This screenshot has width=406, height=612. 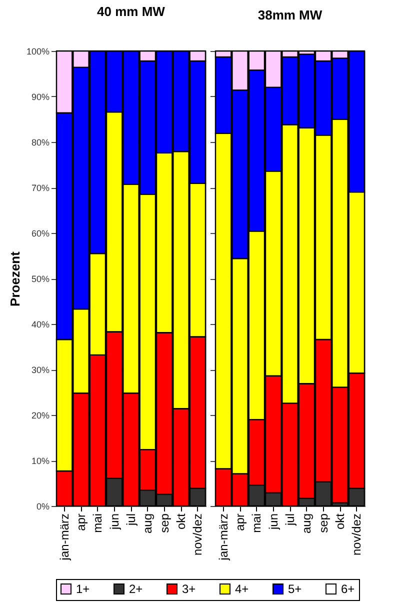 What do you see at coordinates (14, 278) in the screenshot?
I see `y-axis-title: Proezent` at bounding box center [14, 278].